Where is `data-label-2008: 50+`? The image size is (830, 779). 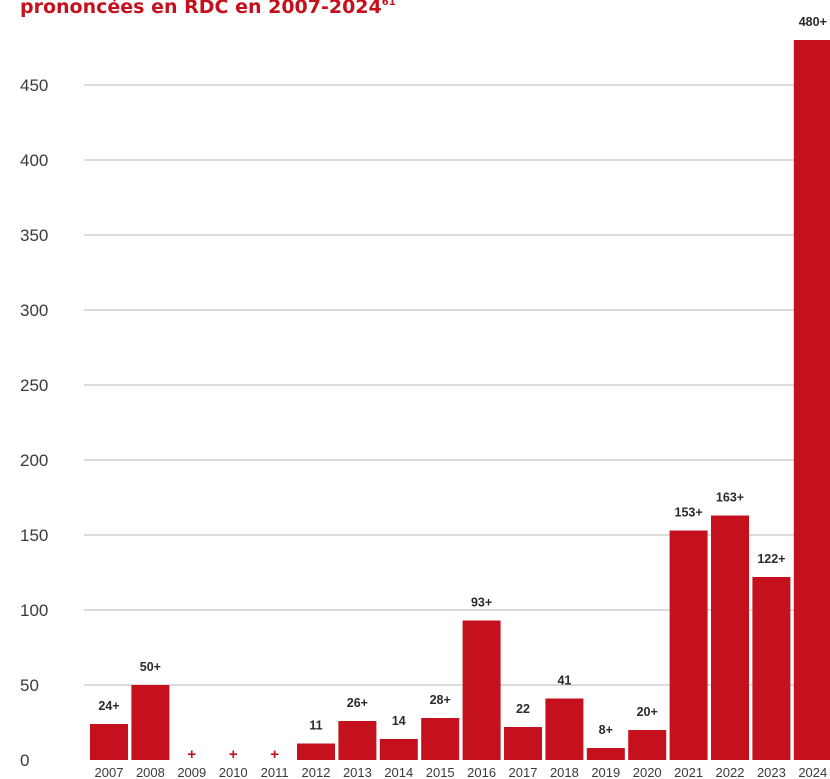
data-label-2008: 50+ is located at coordinates (150, 667).